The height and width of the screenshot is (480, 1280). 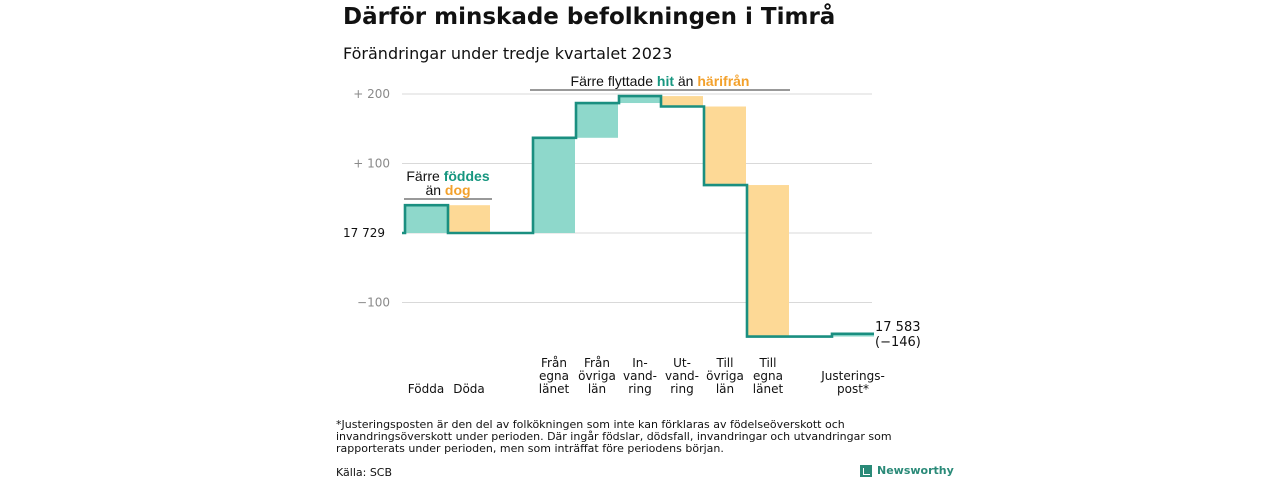 I want to click on chart-title: Därför minskade befolkningen i Timrå, so click(x=589, y=17).